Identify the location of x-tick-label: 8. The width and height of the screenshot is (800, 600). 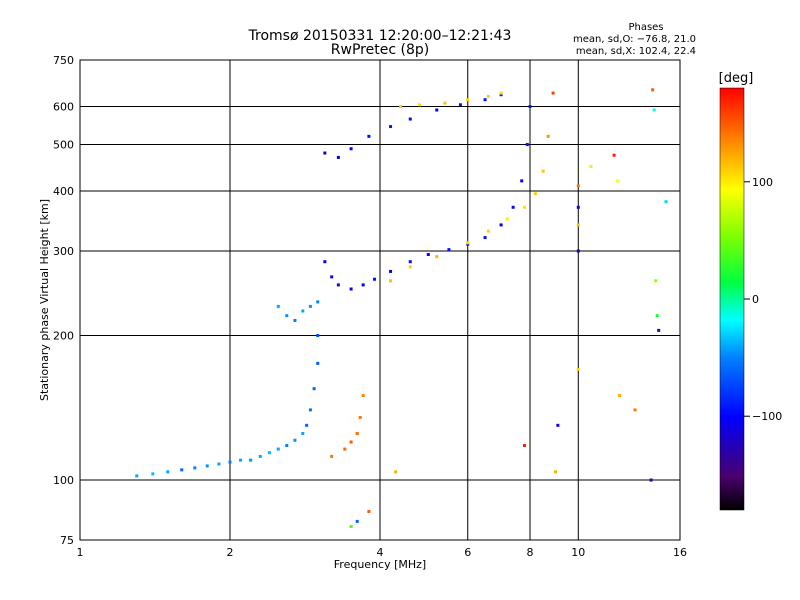
(530, 552).